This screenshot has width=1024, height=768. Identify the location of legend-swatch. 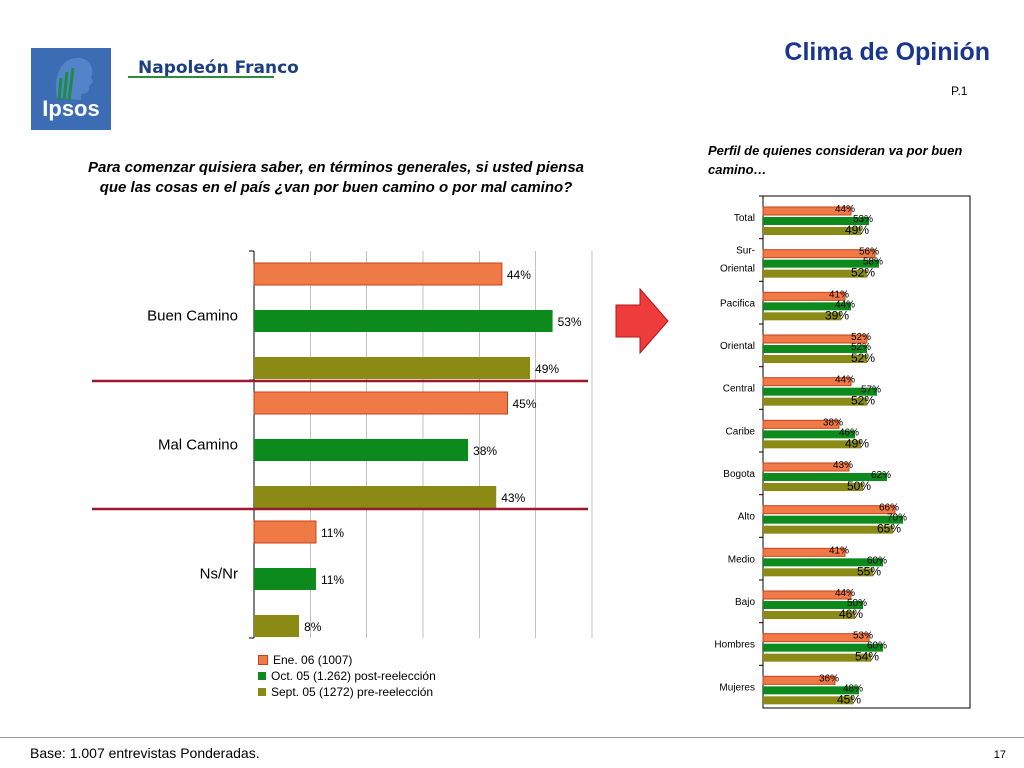
(263, 660).